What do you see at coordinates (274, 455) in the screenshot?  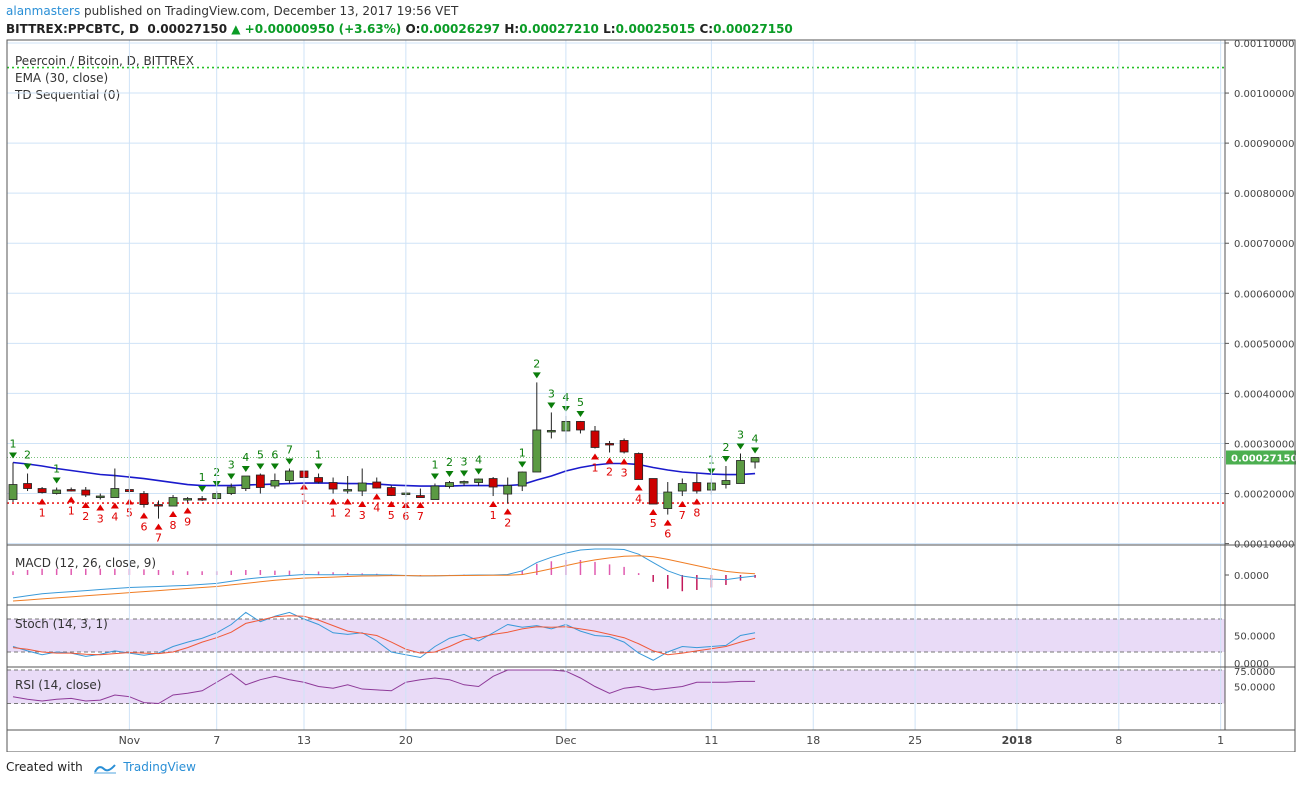 I see `td-up-count: 6` at bounding box center [274, 455].